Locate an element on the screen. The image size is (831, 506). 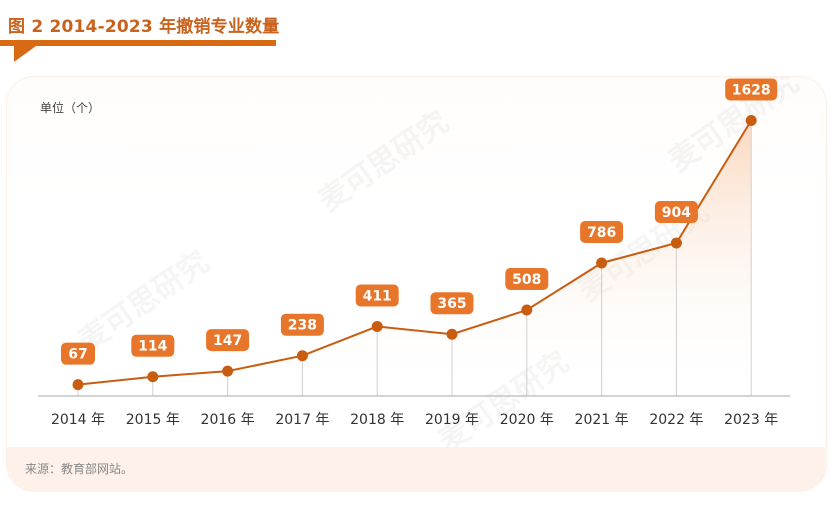
data-label: 904 is located at coordinates (676, 213).